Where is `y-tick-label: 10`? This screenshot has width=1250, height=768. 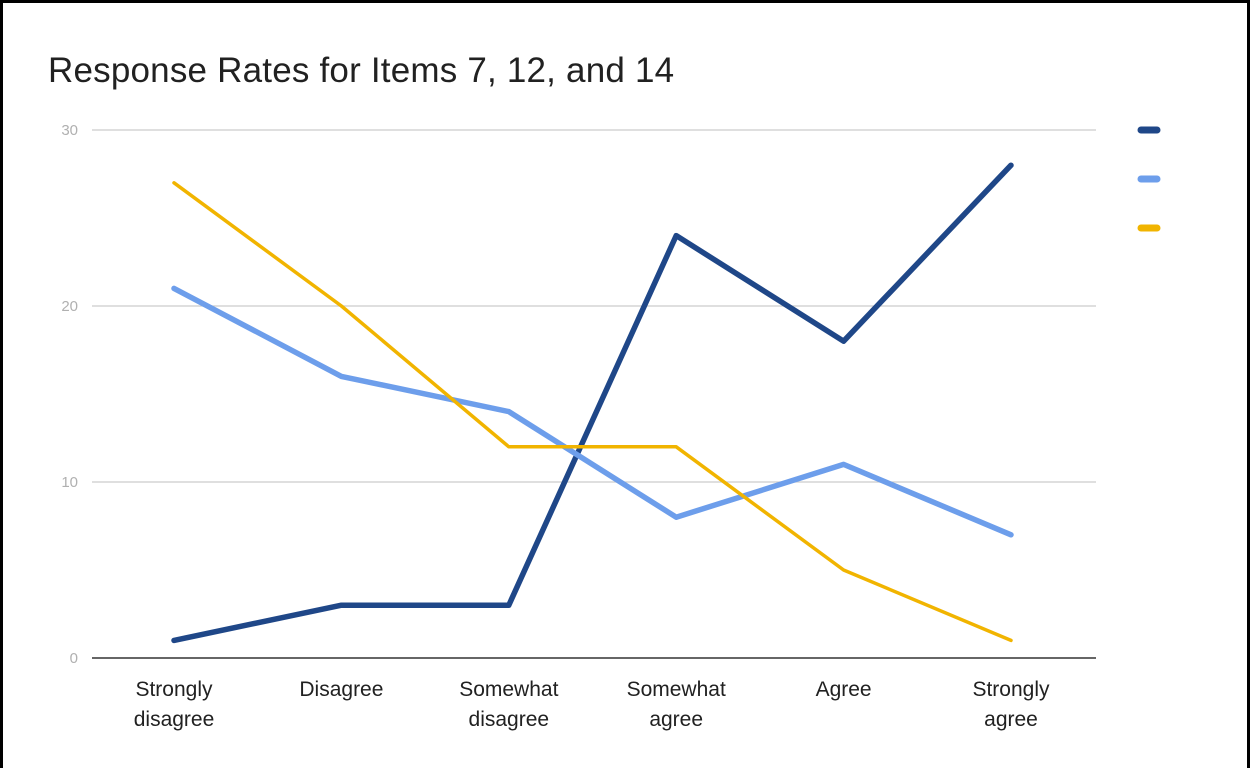 y-tick-label: 10 is located at coordinates (69, 482).